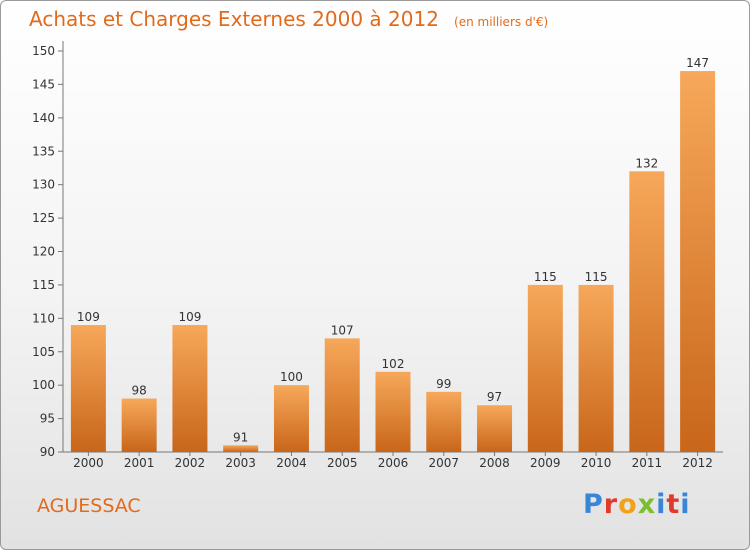 The image size is (750, 550). What do you see at coordinates (43, 352) in the screenshot?
I see `y-tick-label: 105` at bounding box center [43, 352].